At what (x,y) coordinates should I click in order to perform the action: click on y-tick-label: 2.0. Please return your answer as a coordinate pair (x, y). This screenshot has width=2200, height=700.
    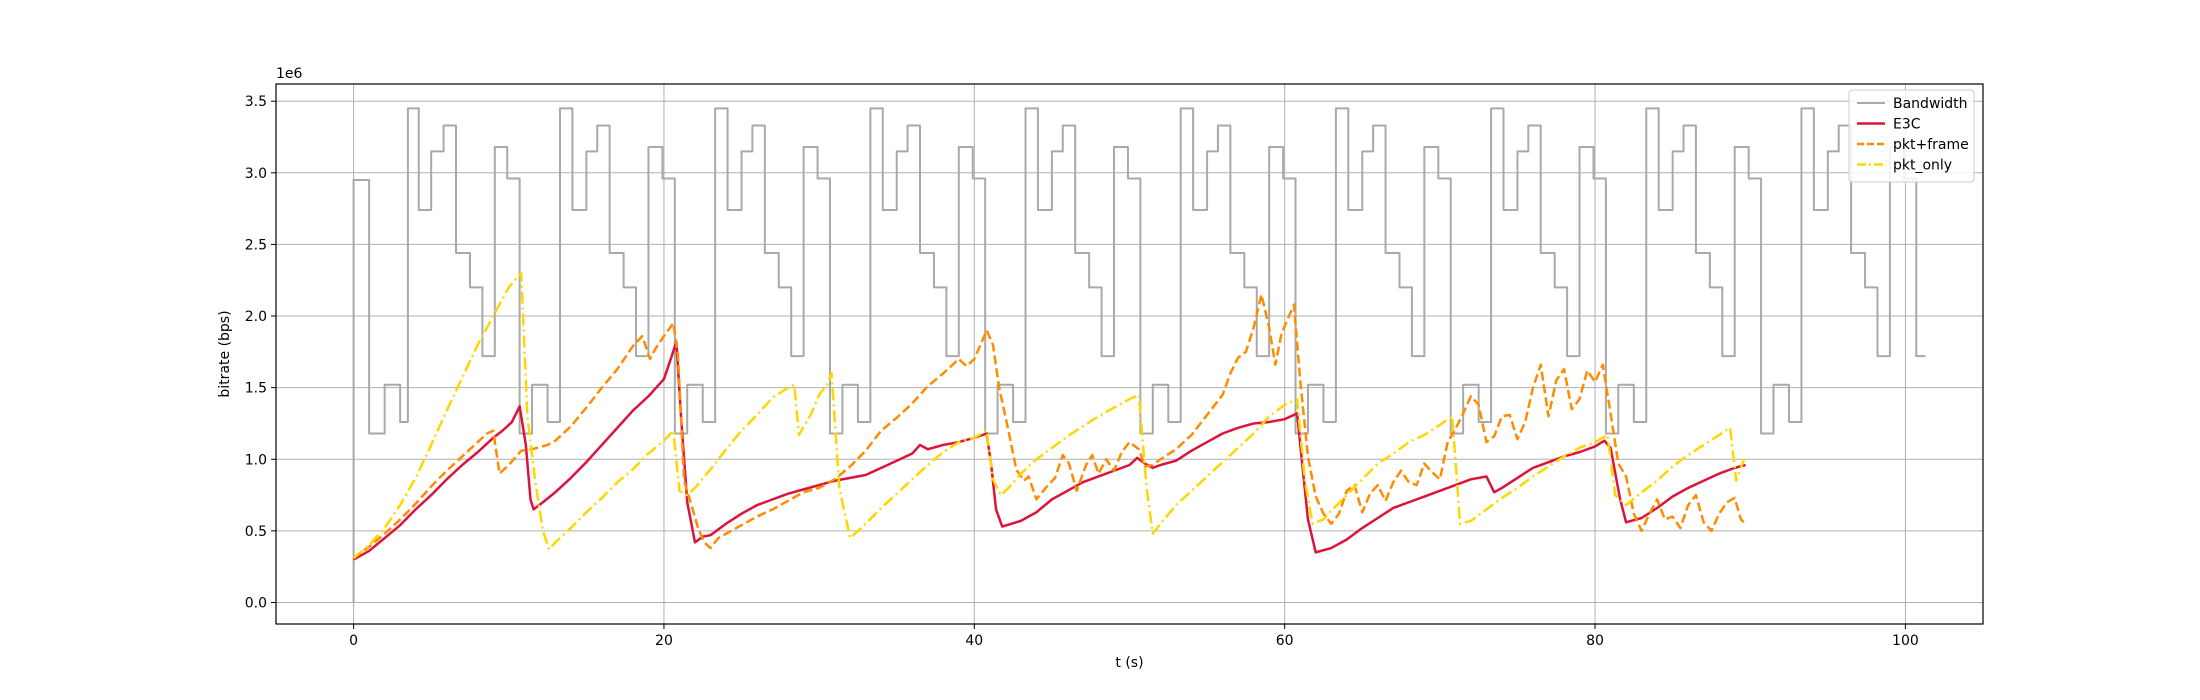
    Looking at the image, I should click on (256, 317).